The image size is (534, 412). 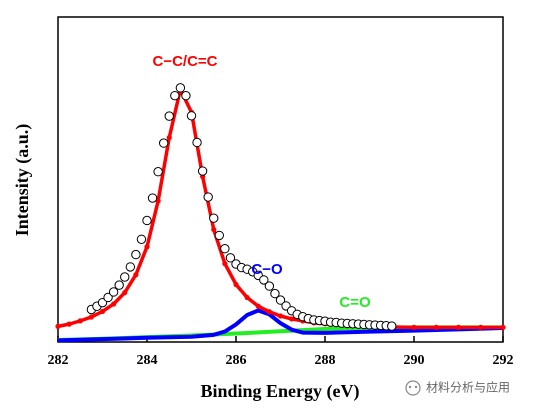 What do you see at coordinates (147, 360) in the screenshot?
I see `x-tick-label: 284` at bounding box center [147, 360].